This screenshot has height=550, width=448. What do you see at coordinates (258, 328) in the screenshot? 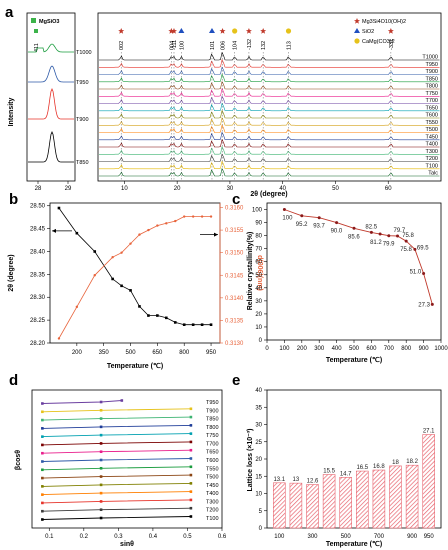
I see `c-y-tick-label: 10` at bounding box center [258, 328].